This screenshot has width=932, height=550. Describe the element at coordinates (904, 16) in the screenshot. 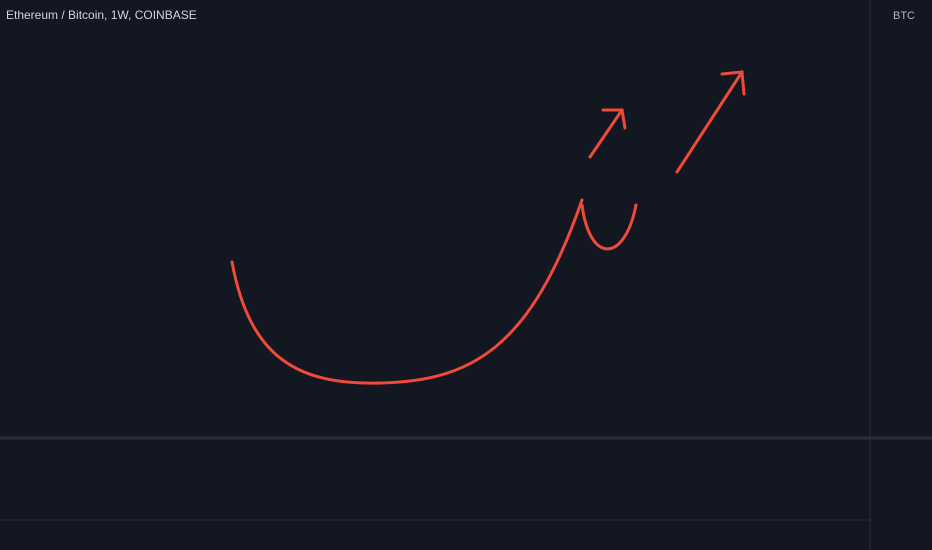

I see `unit-label: BTC` at that location.